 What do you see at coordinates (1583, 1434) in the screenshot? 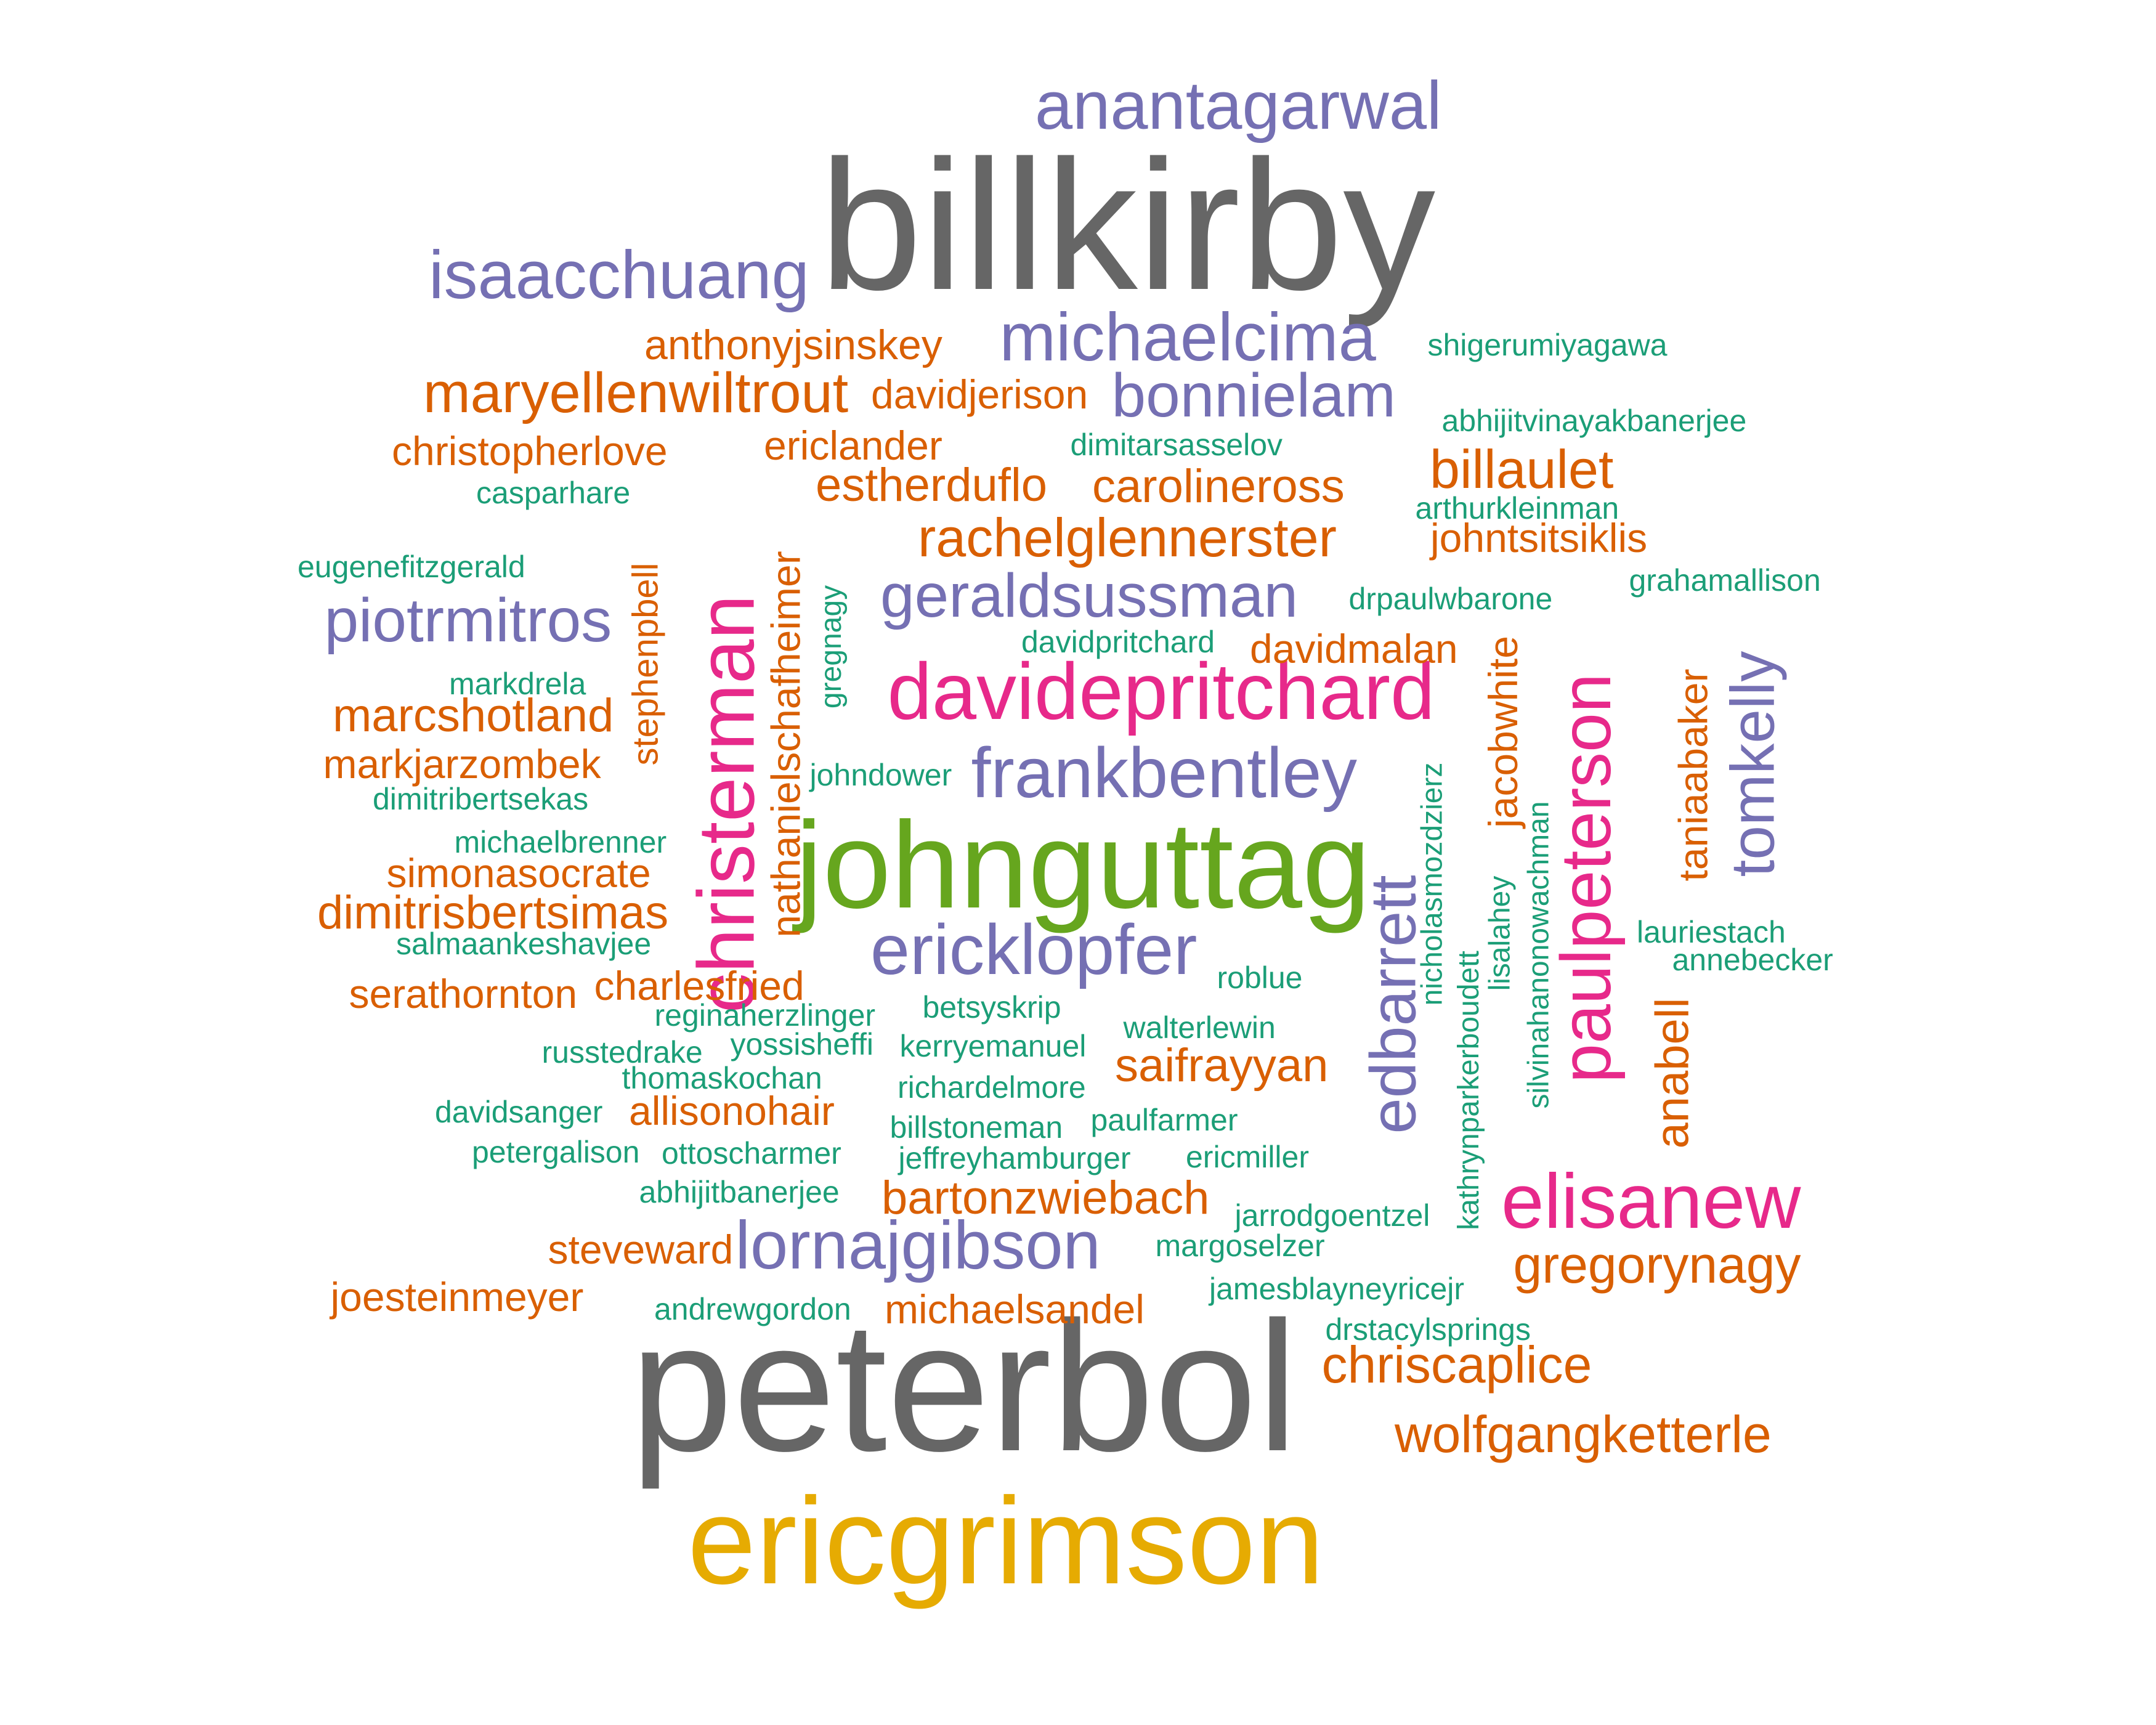
I see `word-wolfgangketterle: wolfgangketterle` at bounding box center [1583, 1434].